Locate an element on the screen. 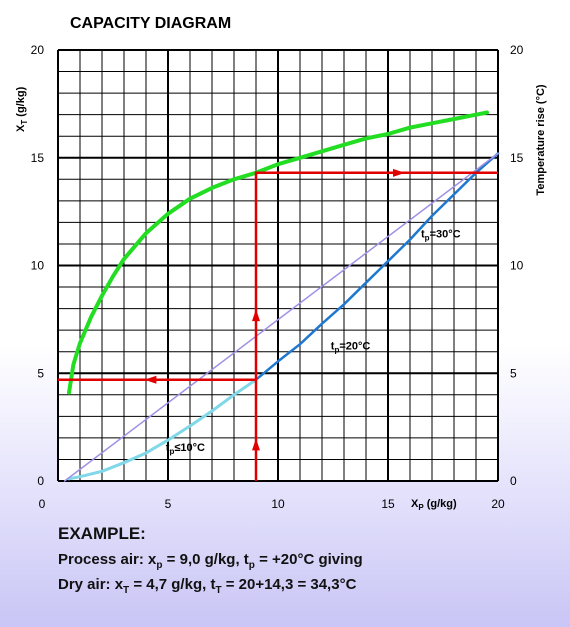  y-tick-label-left: 0 is located at coordinates (40, 481).